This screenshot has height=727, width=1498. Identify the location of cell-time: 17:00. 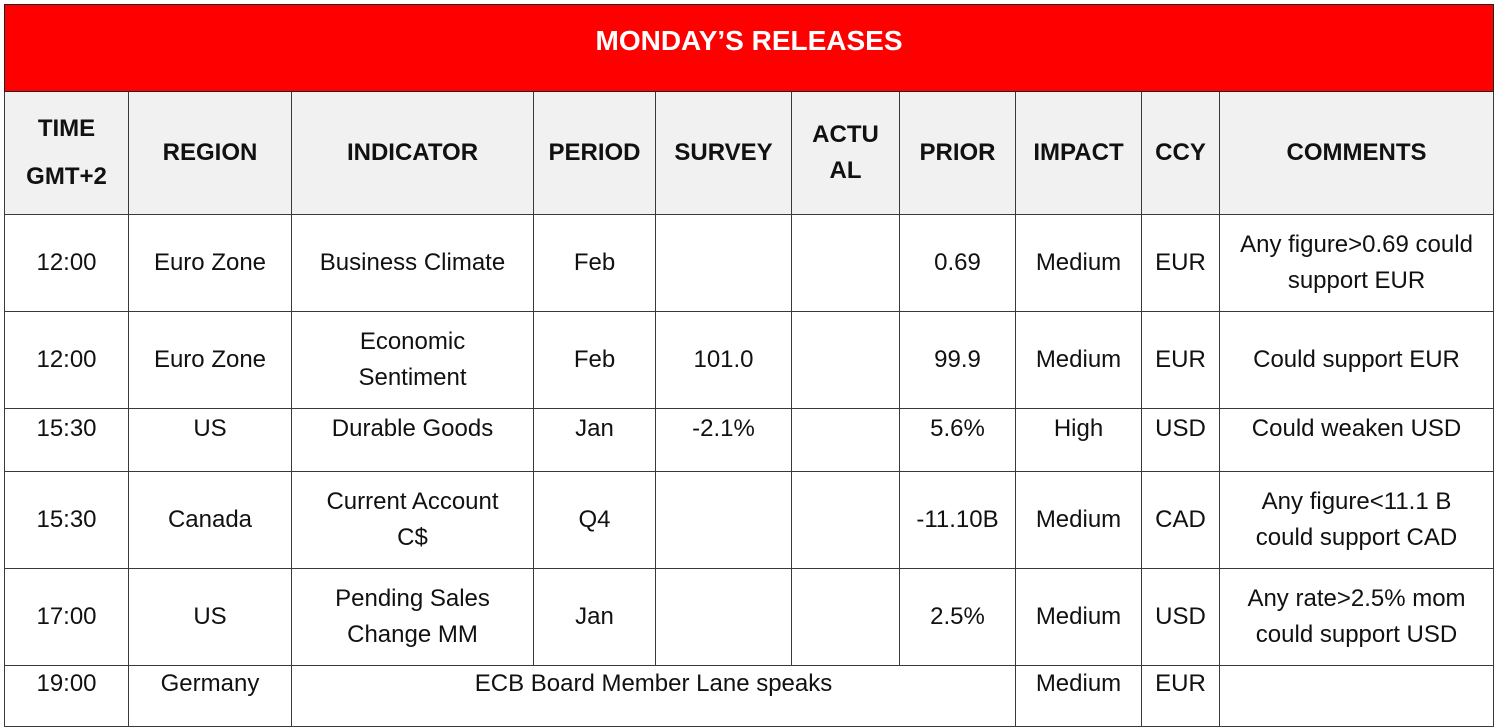
(66, 617).